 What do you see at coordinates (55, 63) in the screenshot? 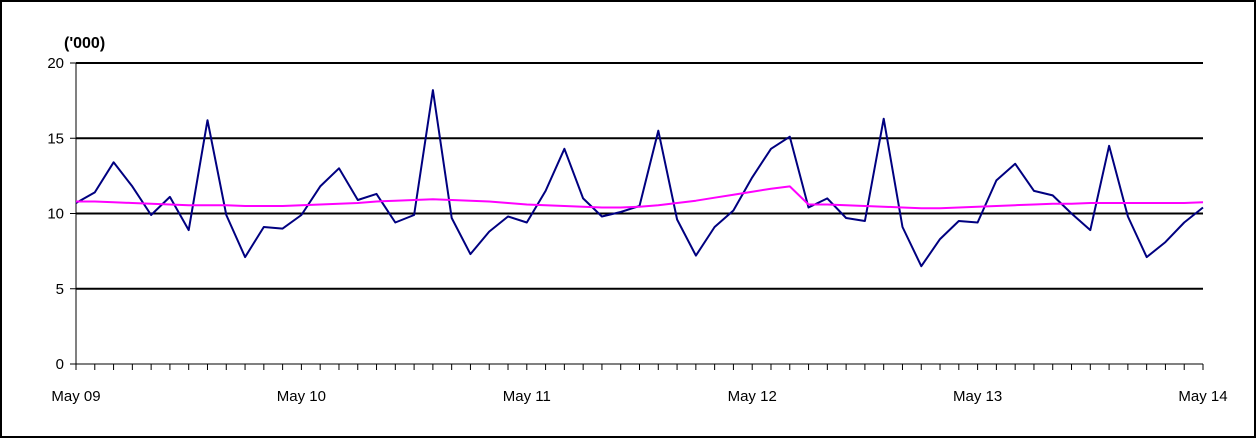
I see `y-tick-label: 20` at bounding box center [55, 63].